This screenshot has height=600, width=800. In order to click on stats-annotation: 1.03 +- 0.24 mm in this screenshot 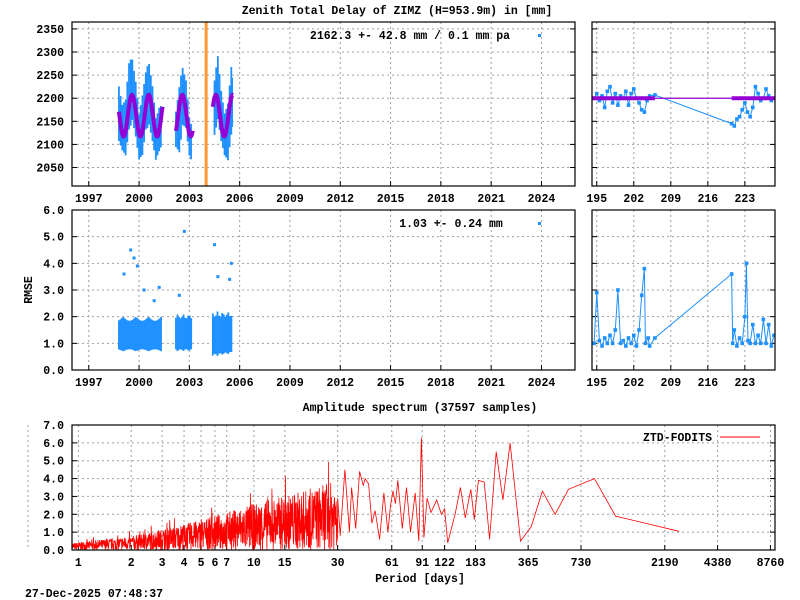, I will do `click(451, 224)`.